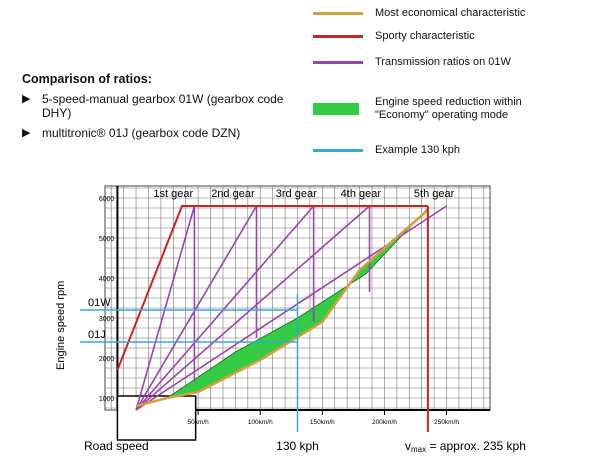 The height and width of the screenshot is (463, 600). What do you see at coordinates (173, 194) in the screenshot?
I see `gear-label: 1st gear` at bounding box center [173, 194].